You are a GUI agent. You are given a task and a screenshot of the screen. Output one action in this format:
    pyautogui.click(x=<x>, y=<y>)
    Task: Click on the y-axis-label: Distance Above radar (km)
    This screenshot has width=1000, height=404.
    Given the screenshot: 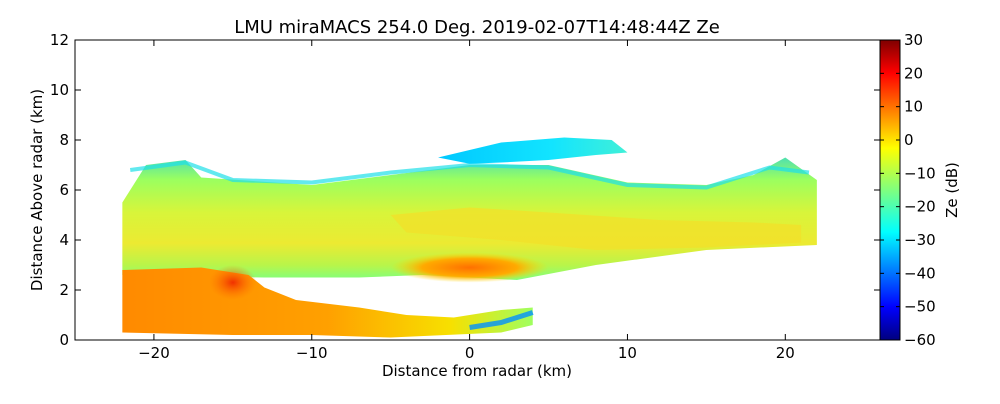 What is the action you would take?
    pyautogui.click(x=37, y=190)
    